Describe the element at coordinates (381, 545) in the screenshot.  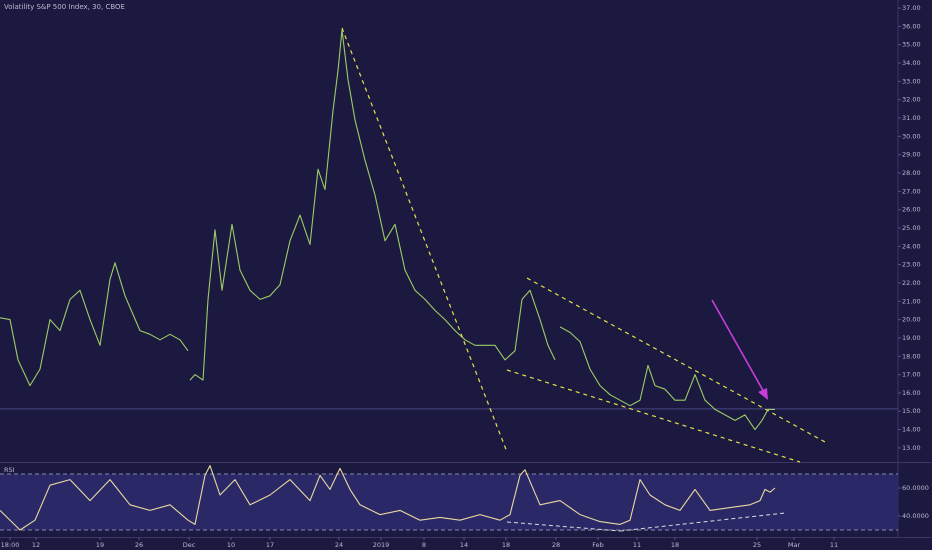
I see `x-tick-label: 2019` at that location.